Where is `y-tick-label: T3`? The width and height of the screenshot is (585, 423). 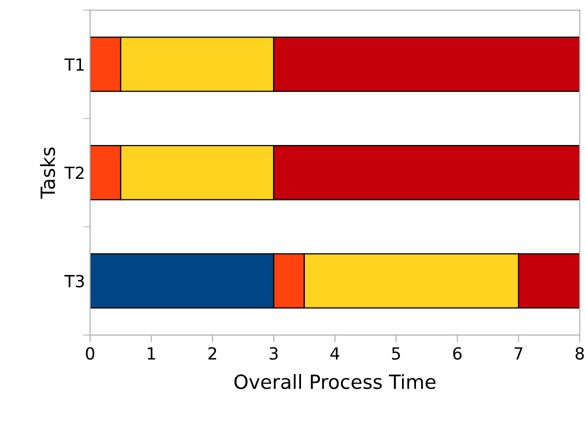 y-tick-label: T3 is located at coordinates (74, 281).